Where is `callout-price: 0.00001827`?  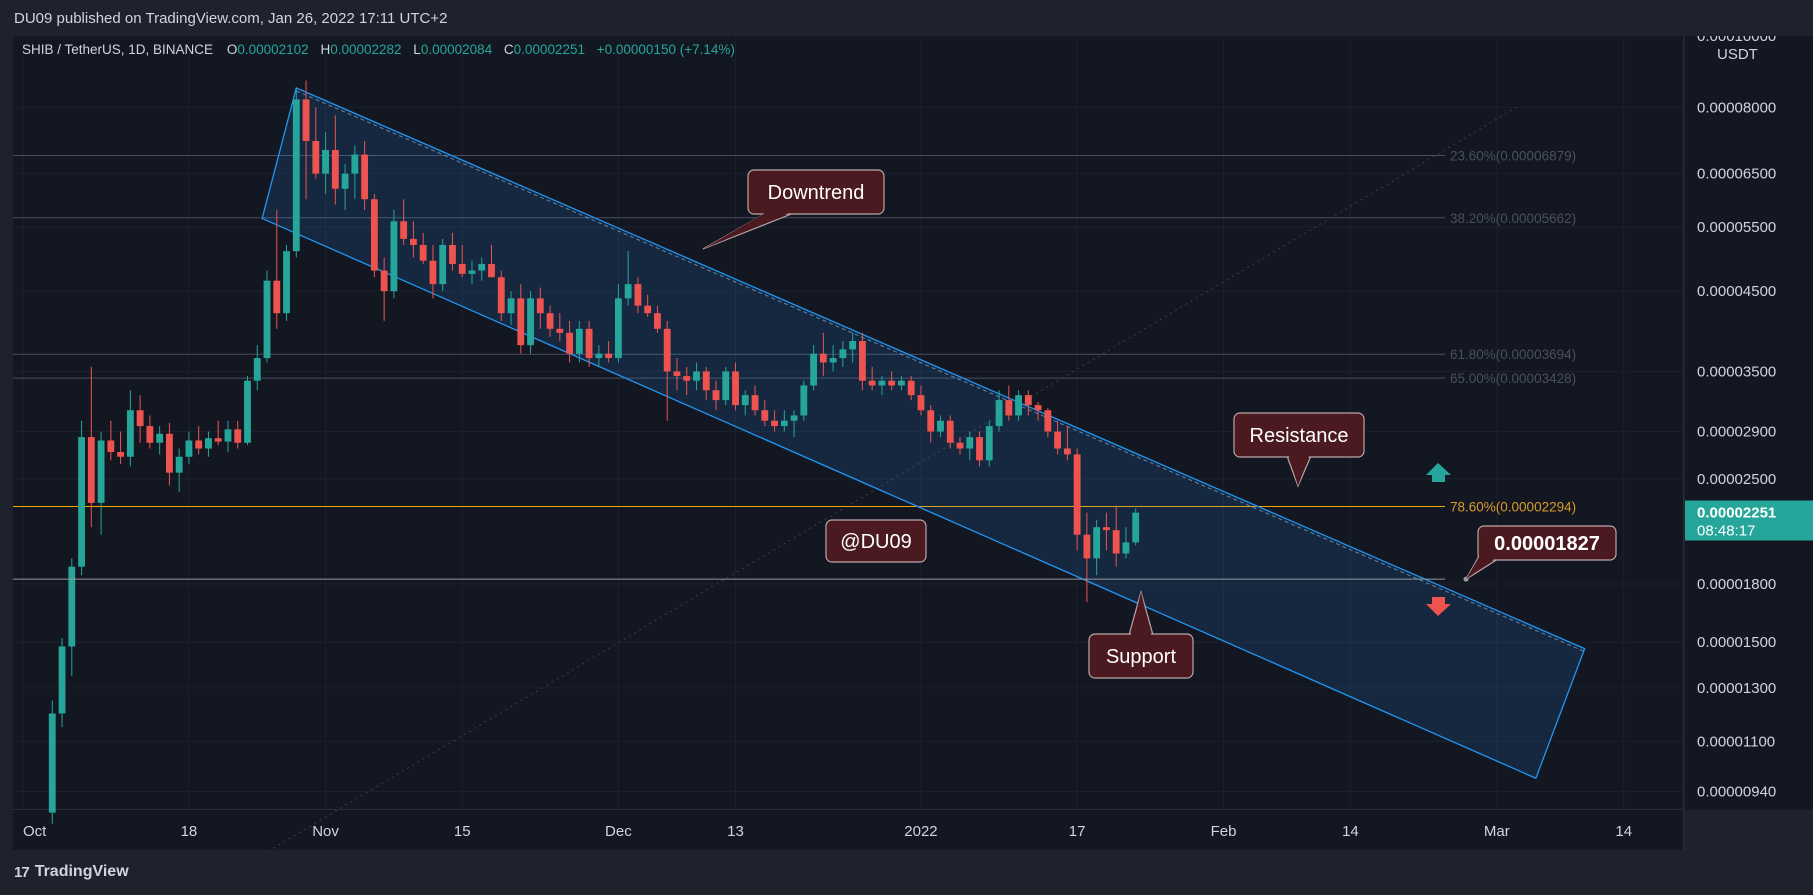 callout-price: 0.00001827 is located at coordinates (1541, 552).